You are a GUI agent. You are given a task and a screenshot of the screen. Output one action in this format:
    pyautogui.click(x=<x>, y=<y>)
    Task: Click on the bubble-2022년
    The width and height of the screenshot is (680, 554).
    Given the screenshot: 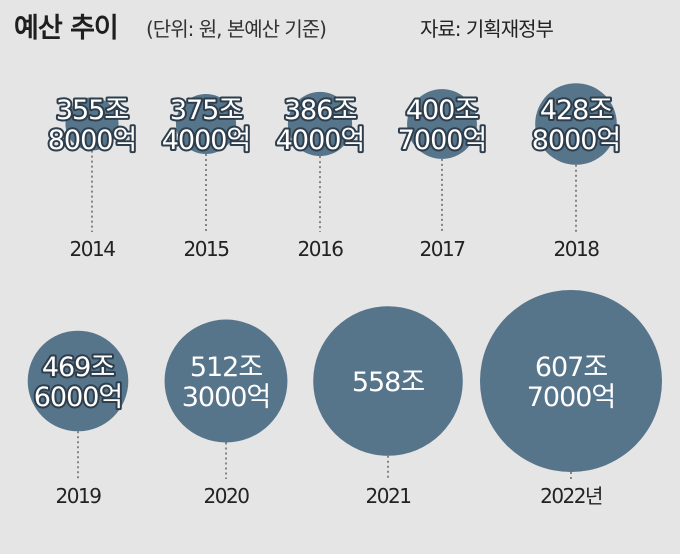 What is the action you would take?
    pyautogui.click(x=571, y=381)
    